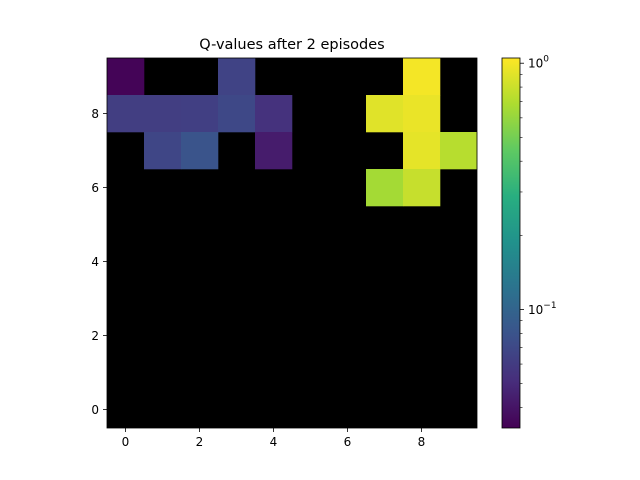 Image resolution: width=640 pixels, height=480 pixels. Describe the element at coordinates (95, 410) in the screenshot. I see `y-tick-label: 0` at that location.